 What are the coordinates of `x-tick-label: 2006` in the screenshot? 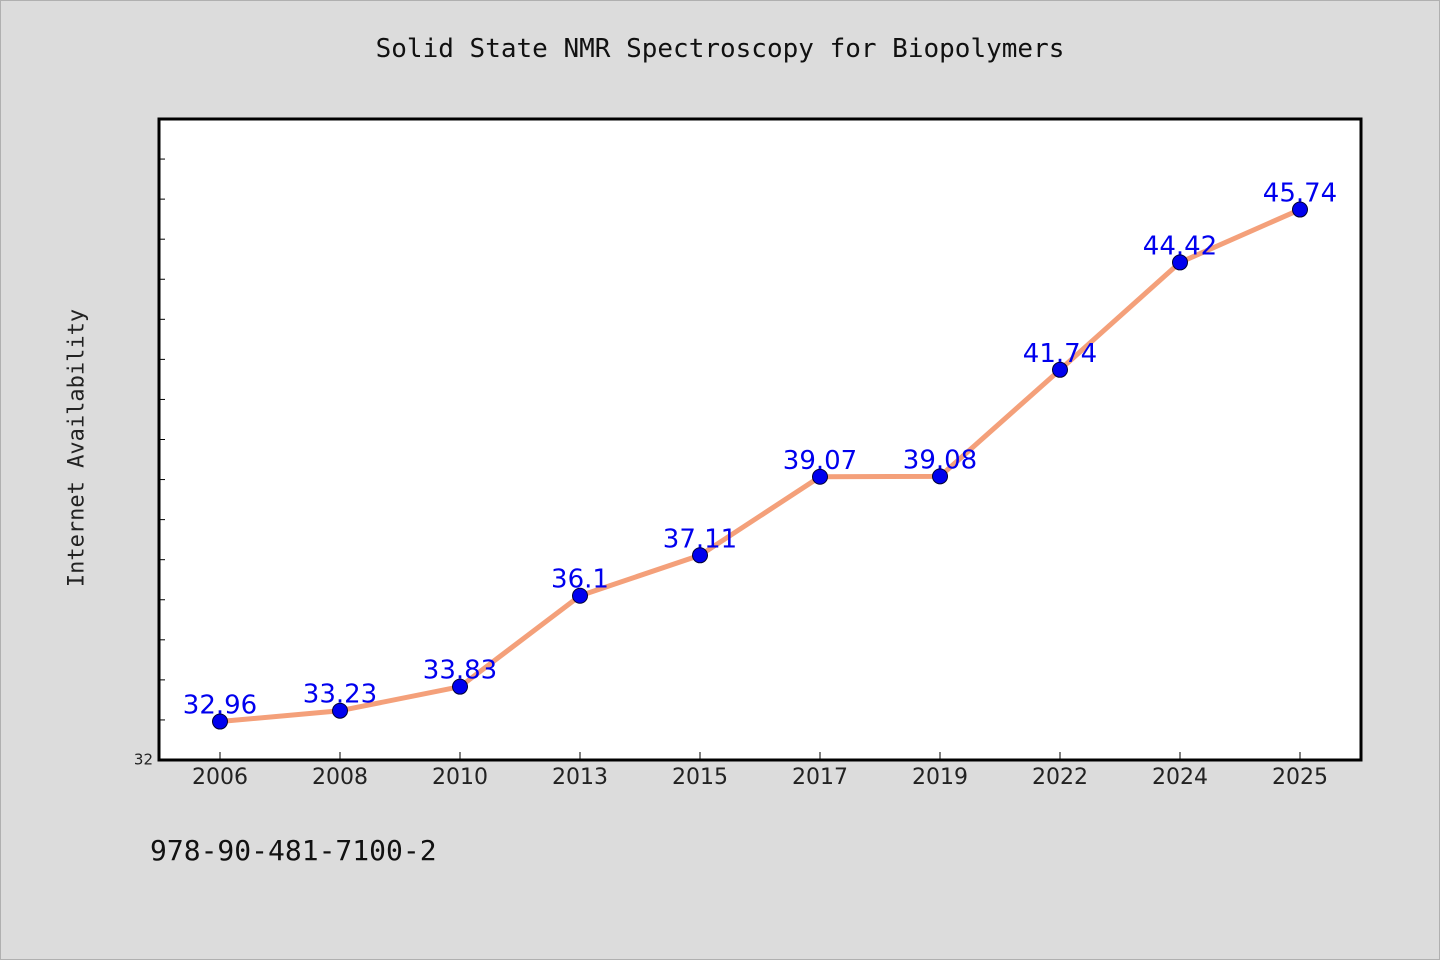 It's located at (220, 777).